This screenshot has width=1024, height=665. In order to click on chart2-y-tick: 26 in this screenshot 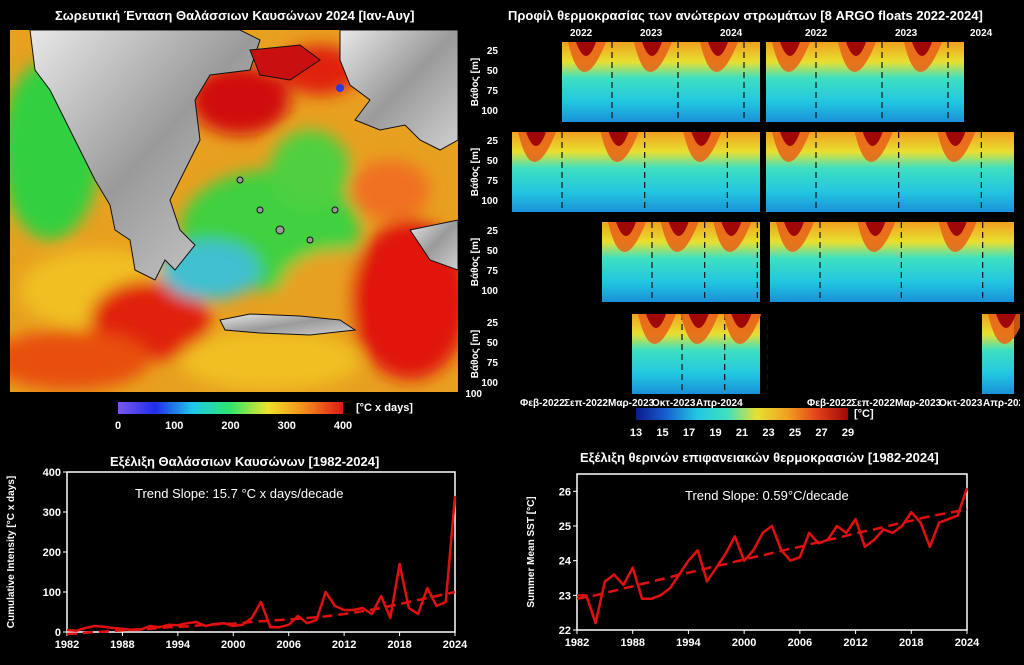, I will do `click(565, 492)`.